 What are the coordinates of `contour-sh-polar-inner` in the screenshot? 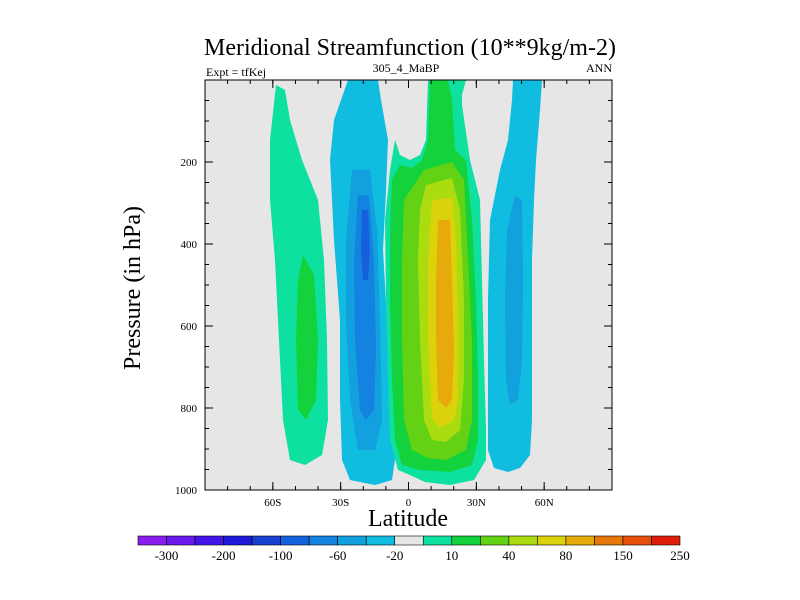 It's located at (307, 337).